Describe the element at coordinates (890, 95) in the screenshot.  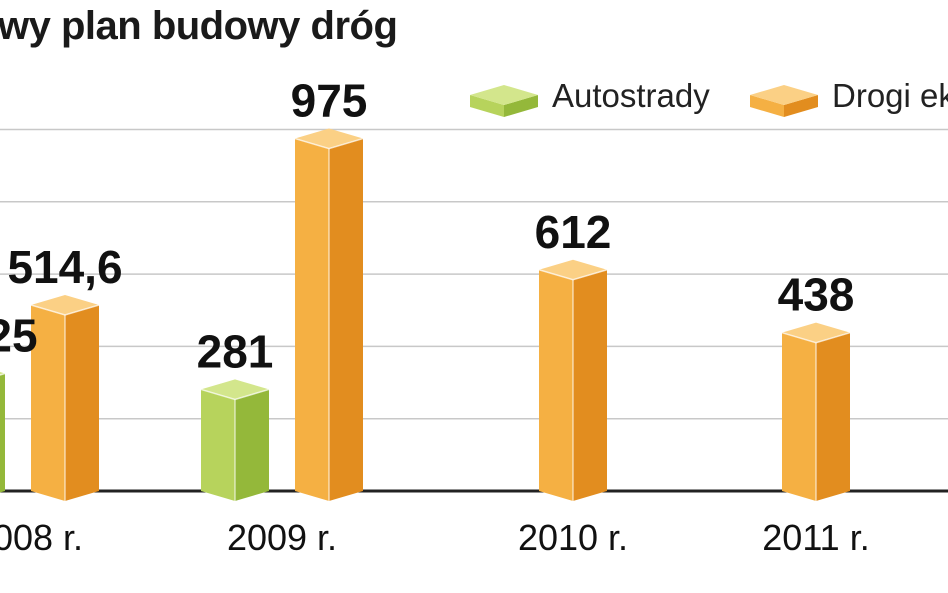
I see `legend-label: Drogi ek` at that location.